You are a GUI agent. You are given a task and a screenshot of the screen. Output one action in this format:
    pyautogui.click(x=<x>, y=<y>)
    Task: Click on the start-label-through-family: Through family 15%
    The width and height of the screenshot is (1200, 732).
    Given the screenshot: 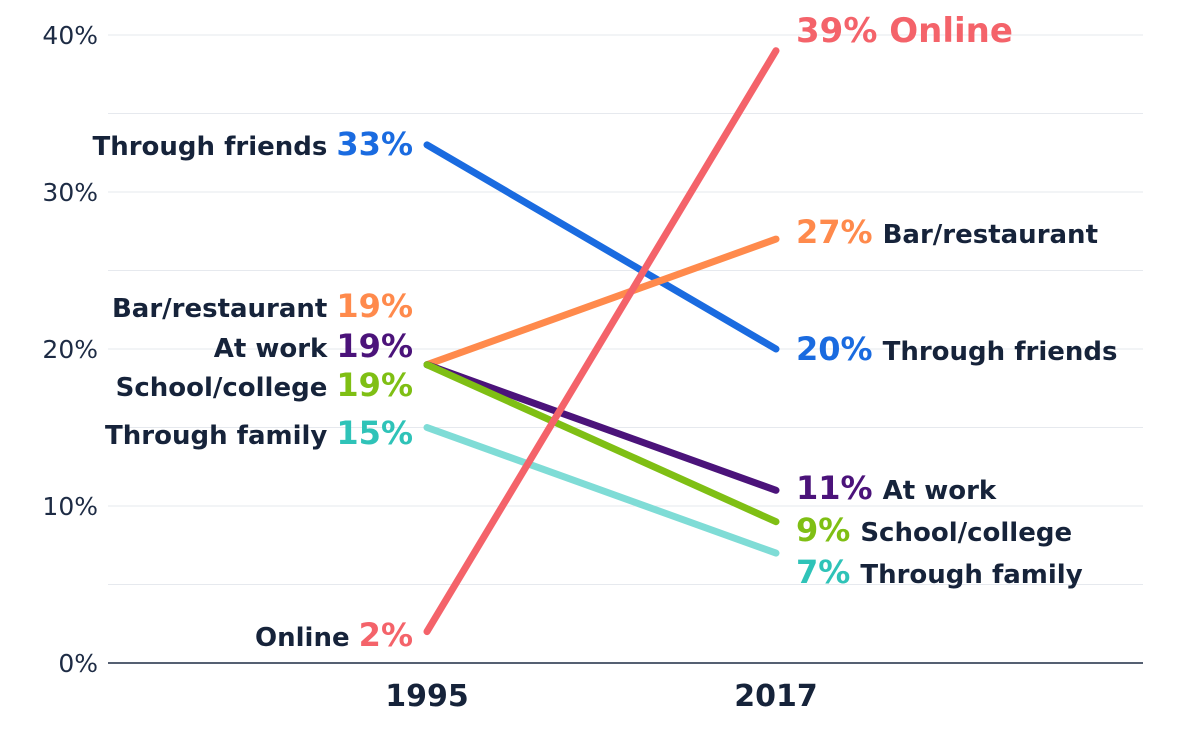 What is the action you would take?
    pyautogui.click(x=259, y=433)
    